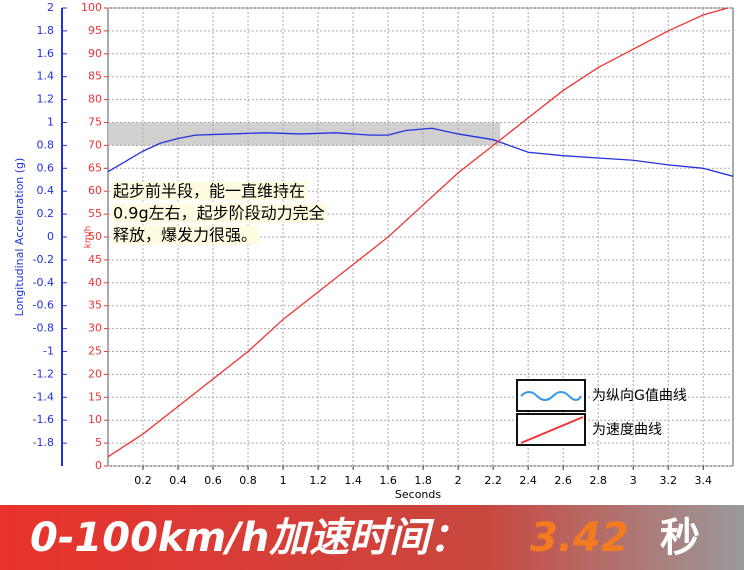  What do you see at coordinates (418, 494) in the screenshot?
I see `x-axis-label: Seconds` at bounding box center [418, 494].